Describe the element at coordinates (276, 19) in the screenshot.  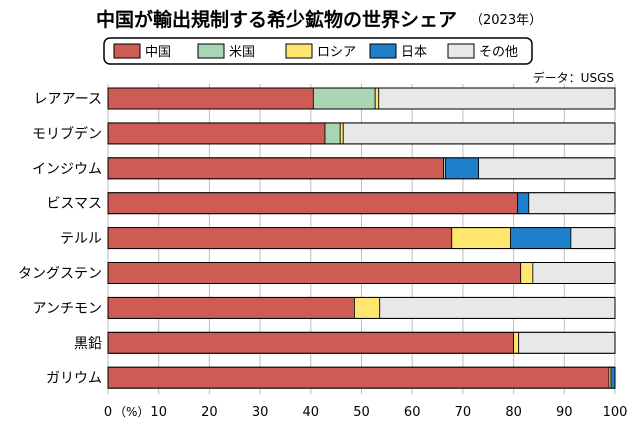
I see `chart-title: 中国が輸出規制する希少鉱物の世界シェア` at that location.